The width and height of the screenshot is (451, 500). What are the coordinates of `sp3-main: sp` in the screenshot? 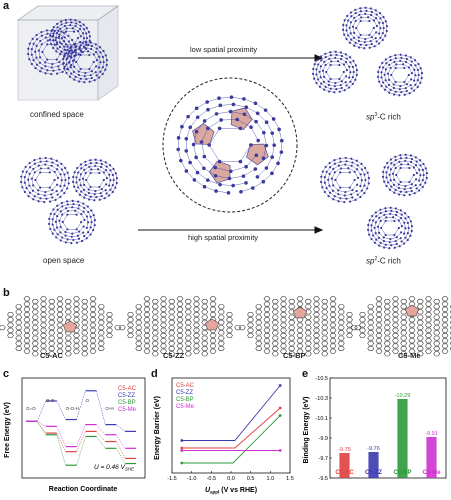 It's located at (370, 117).